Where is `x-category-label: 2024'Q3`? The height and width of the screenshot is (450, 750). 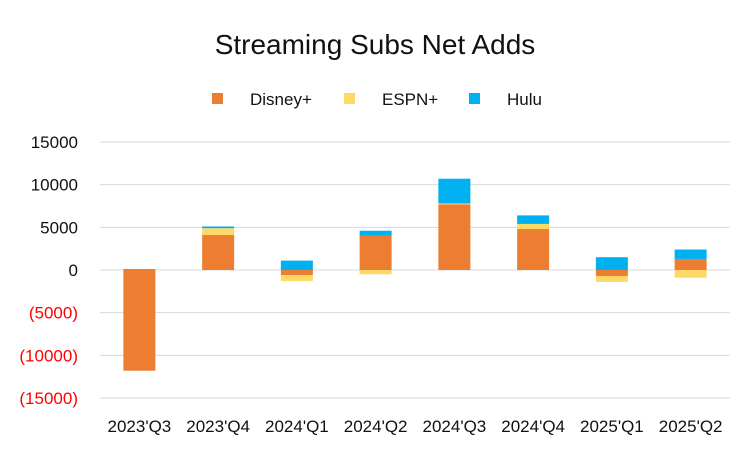 x-category-label: 2024'Q3 is located at coordinates (455, 426).